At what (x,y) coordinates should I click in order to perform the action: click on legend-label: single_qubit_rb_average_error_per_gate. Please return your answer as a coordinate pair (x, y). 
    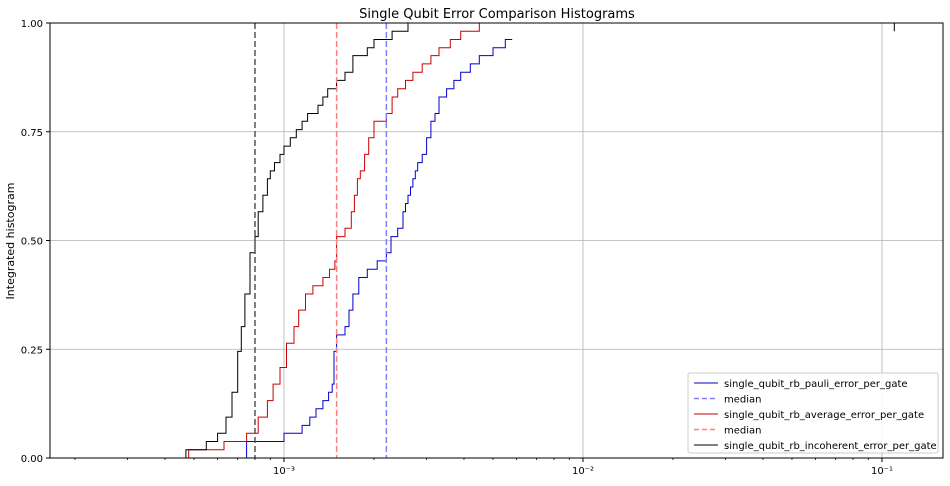
    Looking at the image, I should click on (824, 415).